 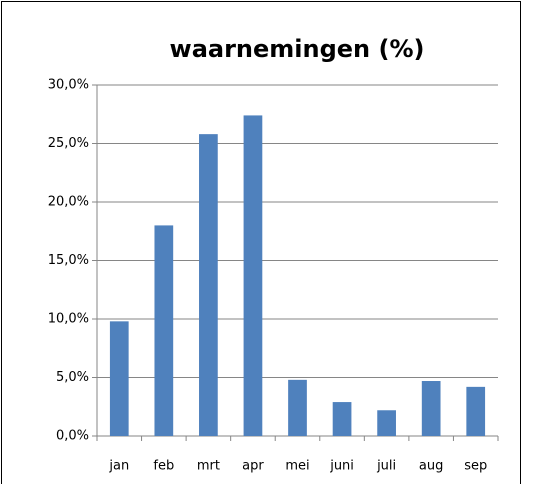 What do you see at coordinates (297, 49) in the screenshot?
I see `chart-title: waarnemingen (%)` at bounding box center [297, 49].